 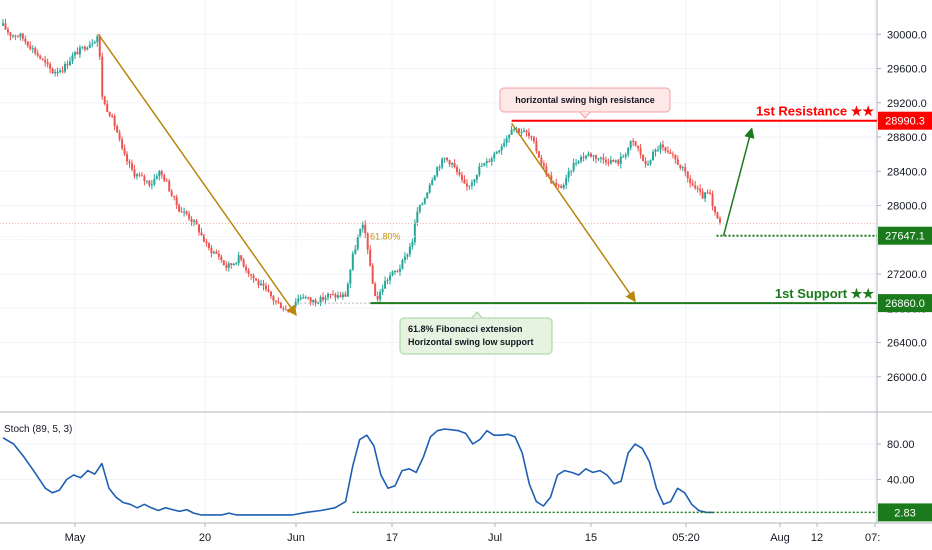 I want to click on price-tick-label: 29200.0, so click(x=907, y=104).